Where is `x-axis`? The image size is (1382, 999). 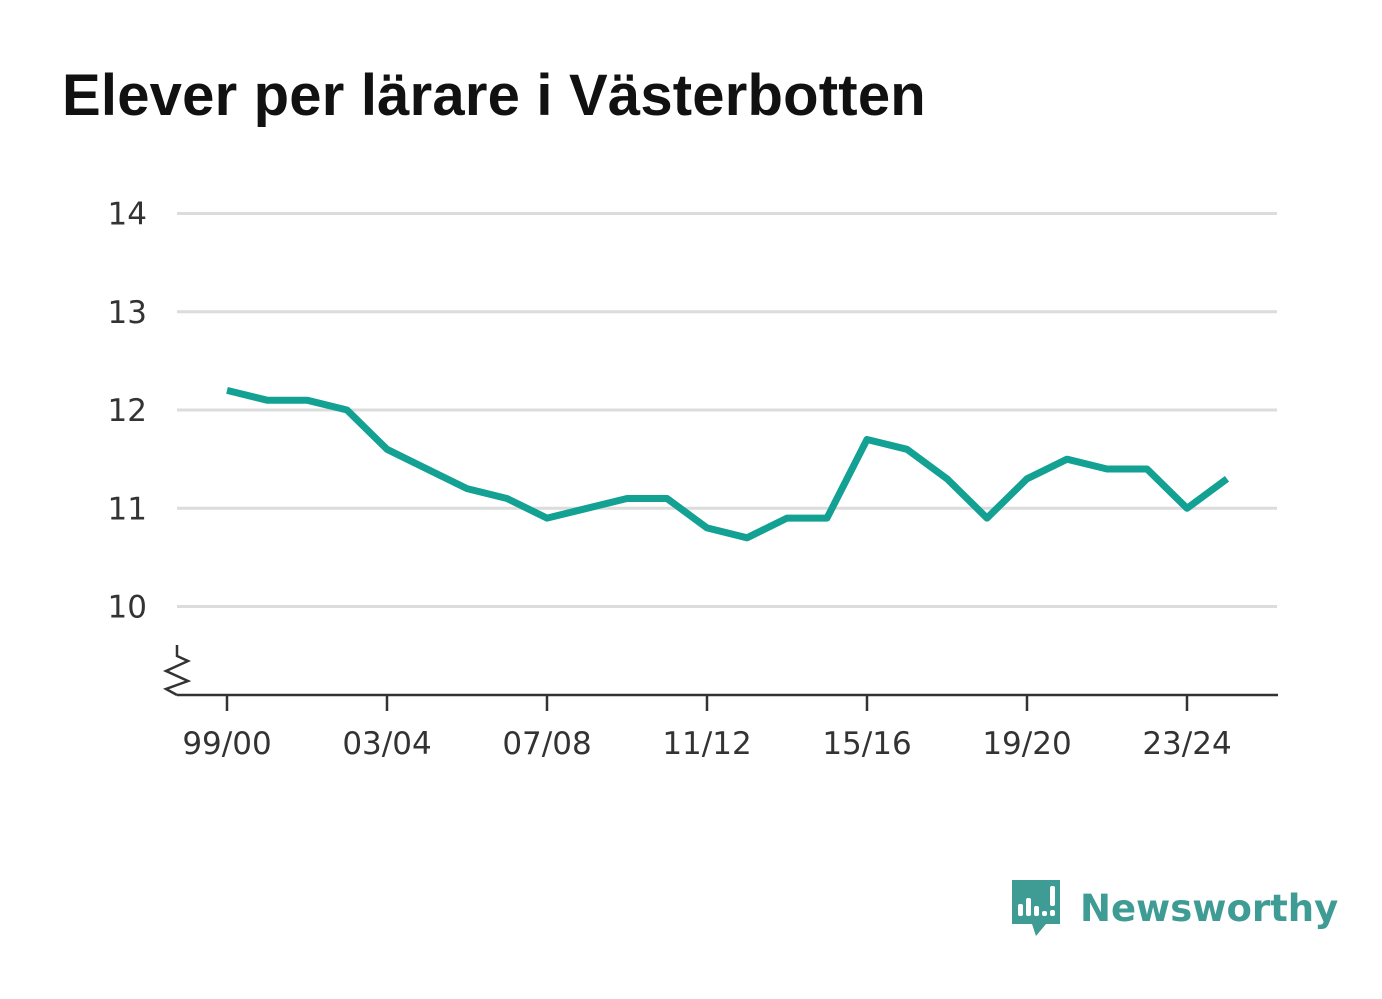
x-axis is located at coordinates (720, 678).